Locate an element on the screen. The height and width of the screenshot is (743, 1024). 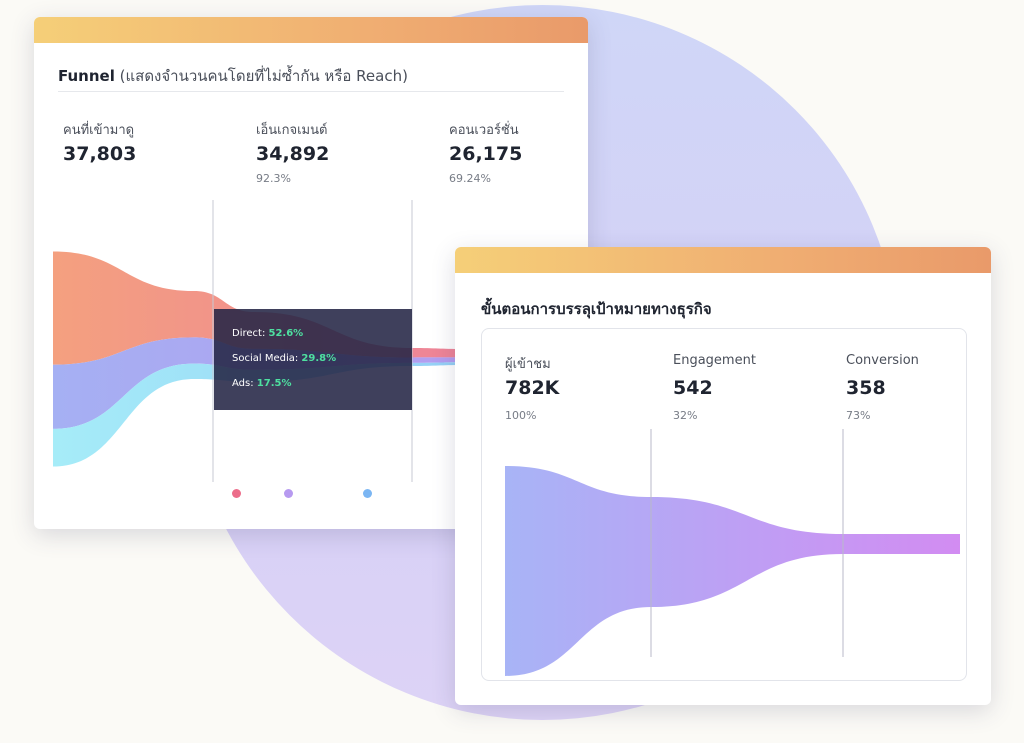
legend-dot-social is located at coordinates (288, 493).